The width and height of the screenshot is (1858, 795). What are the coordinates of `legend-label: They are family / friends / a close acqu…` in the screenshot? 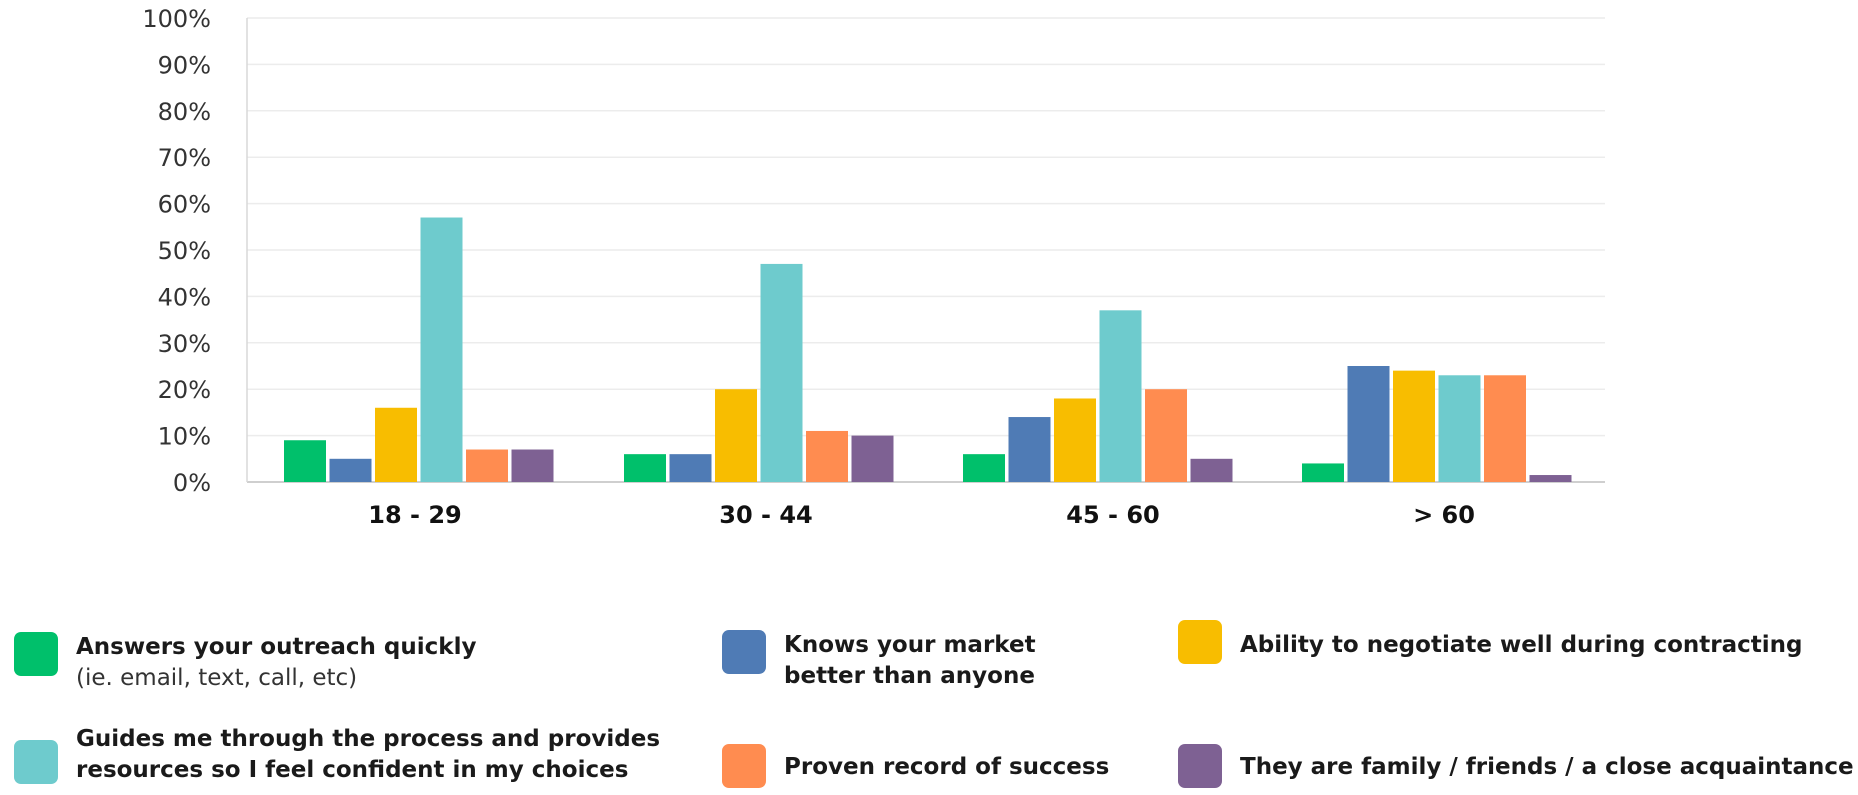 It's located at (1547, 767).